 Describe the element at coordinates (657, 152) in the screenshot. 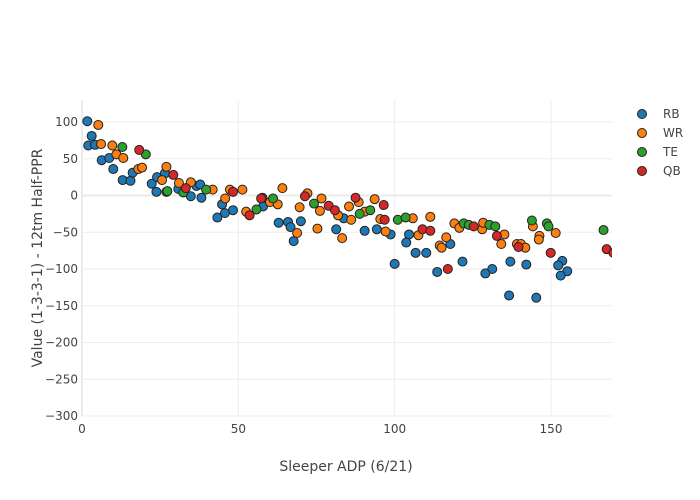

I see `legend-item-te: TE` at that location.